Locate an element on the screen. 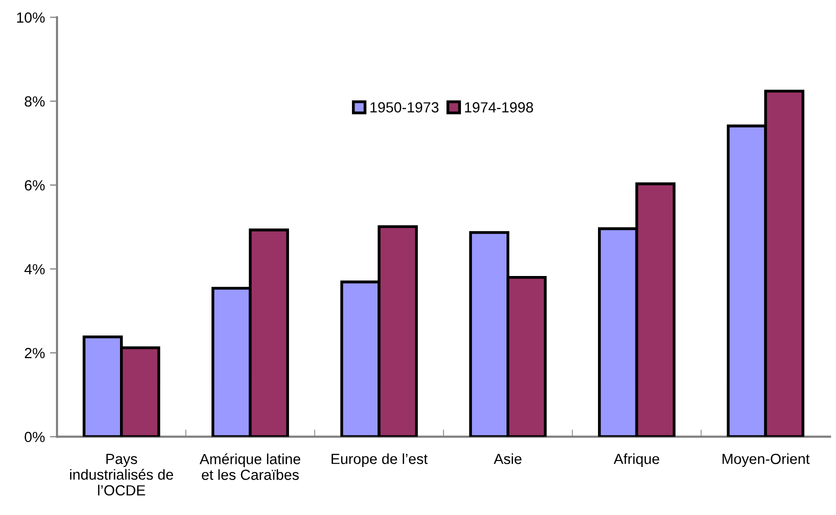 The image size is (836, 515). x-tick-label: Afrique is located at coordinates (637, 460).